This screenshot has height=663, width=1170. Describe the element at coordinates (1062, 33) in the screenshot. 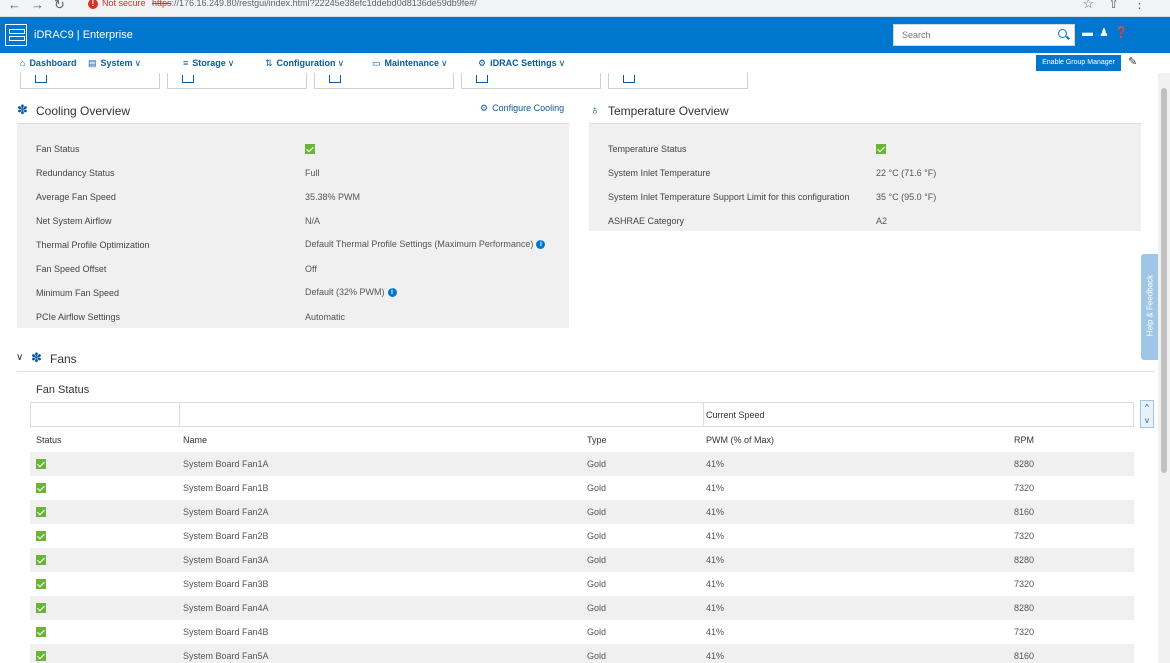

I see `search-icon` at that location.